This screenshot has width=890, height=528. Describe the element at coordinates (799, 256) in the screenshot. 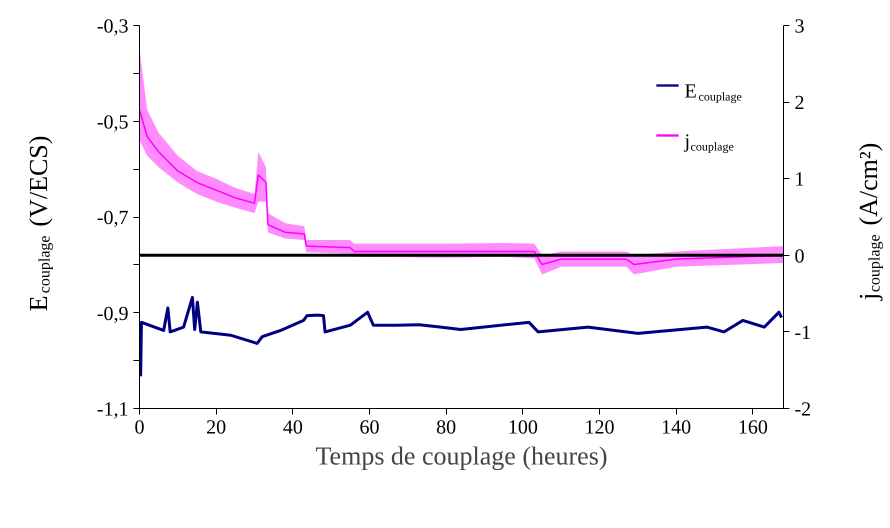

I see `y2-tick-label: 0` at that location.